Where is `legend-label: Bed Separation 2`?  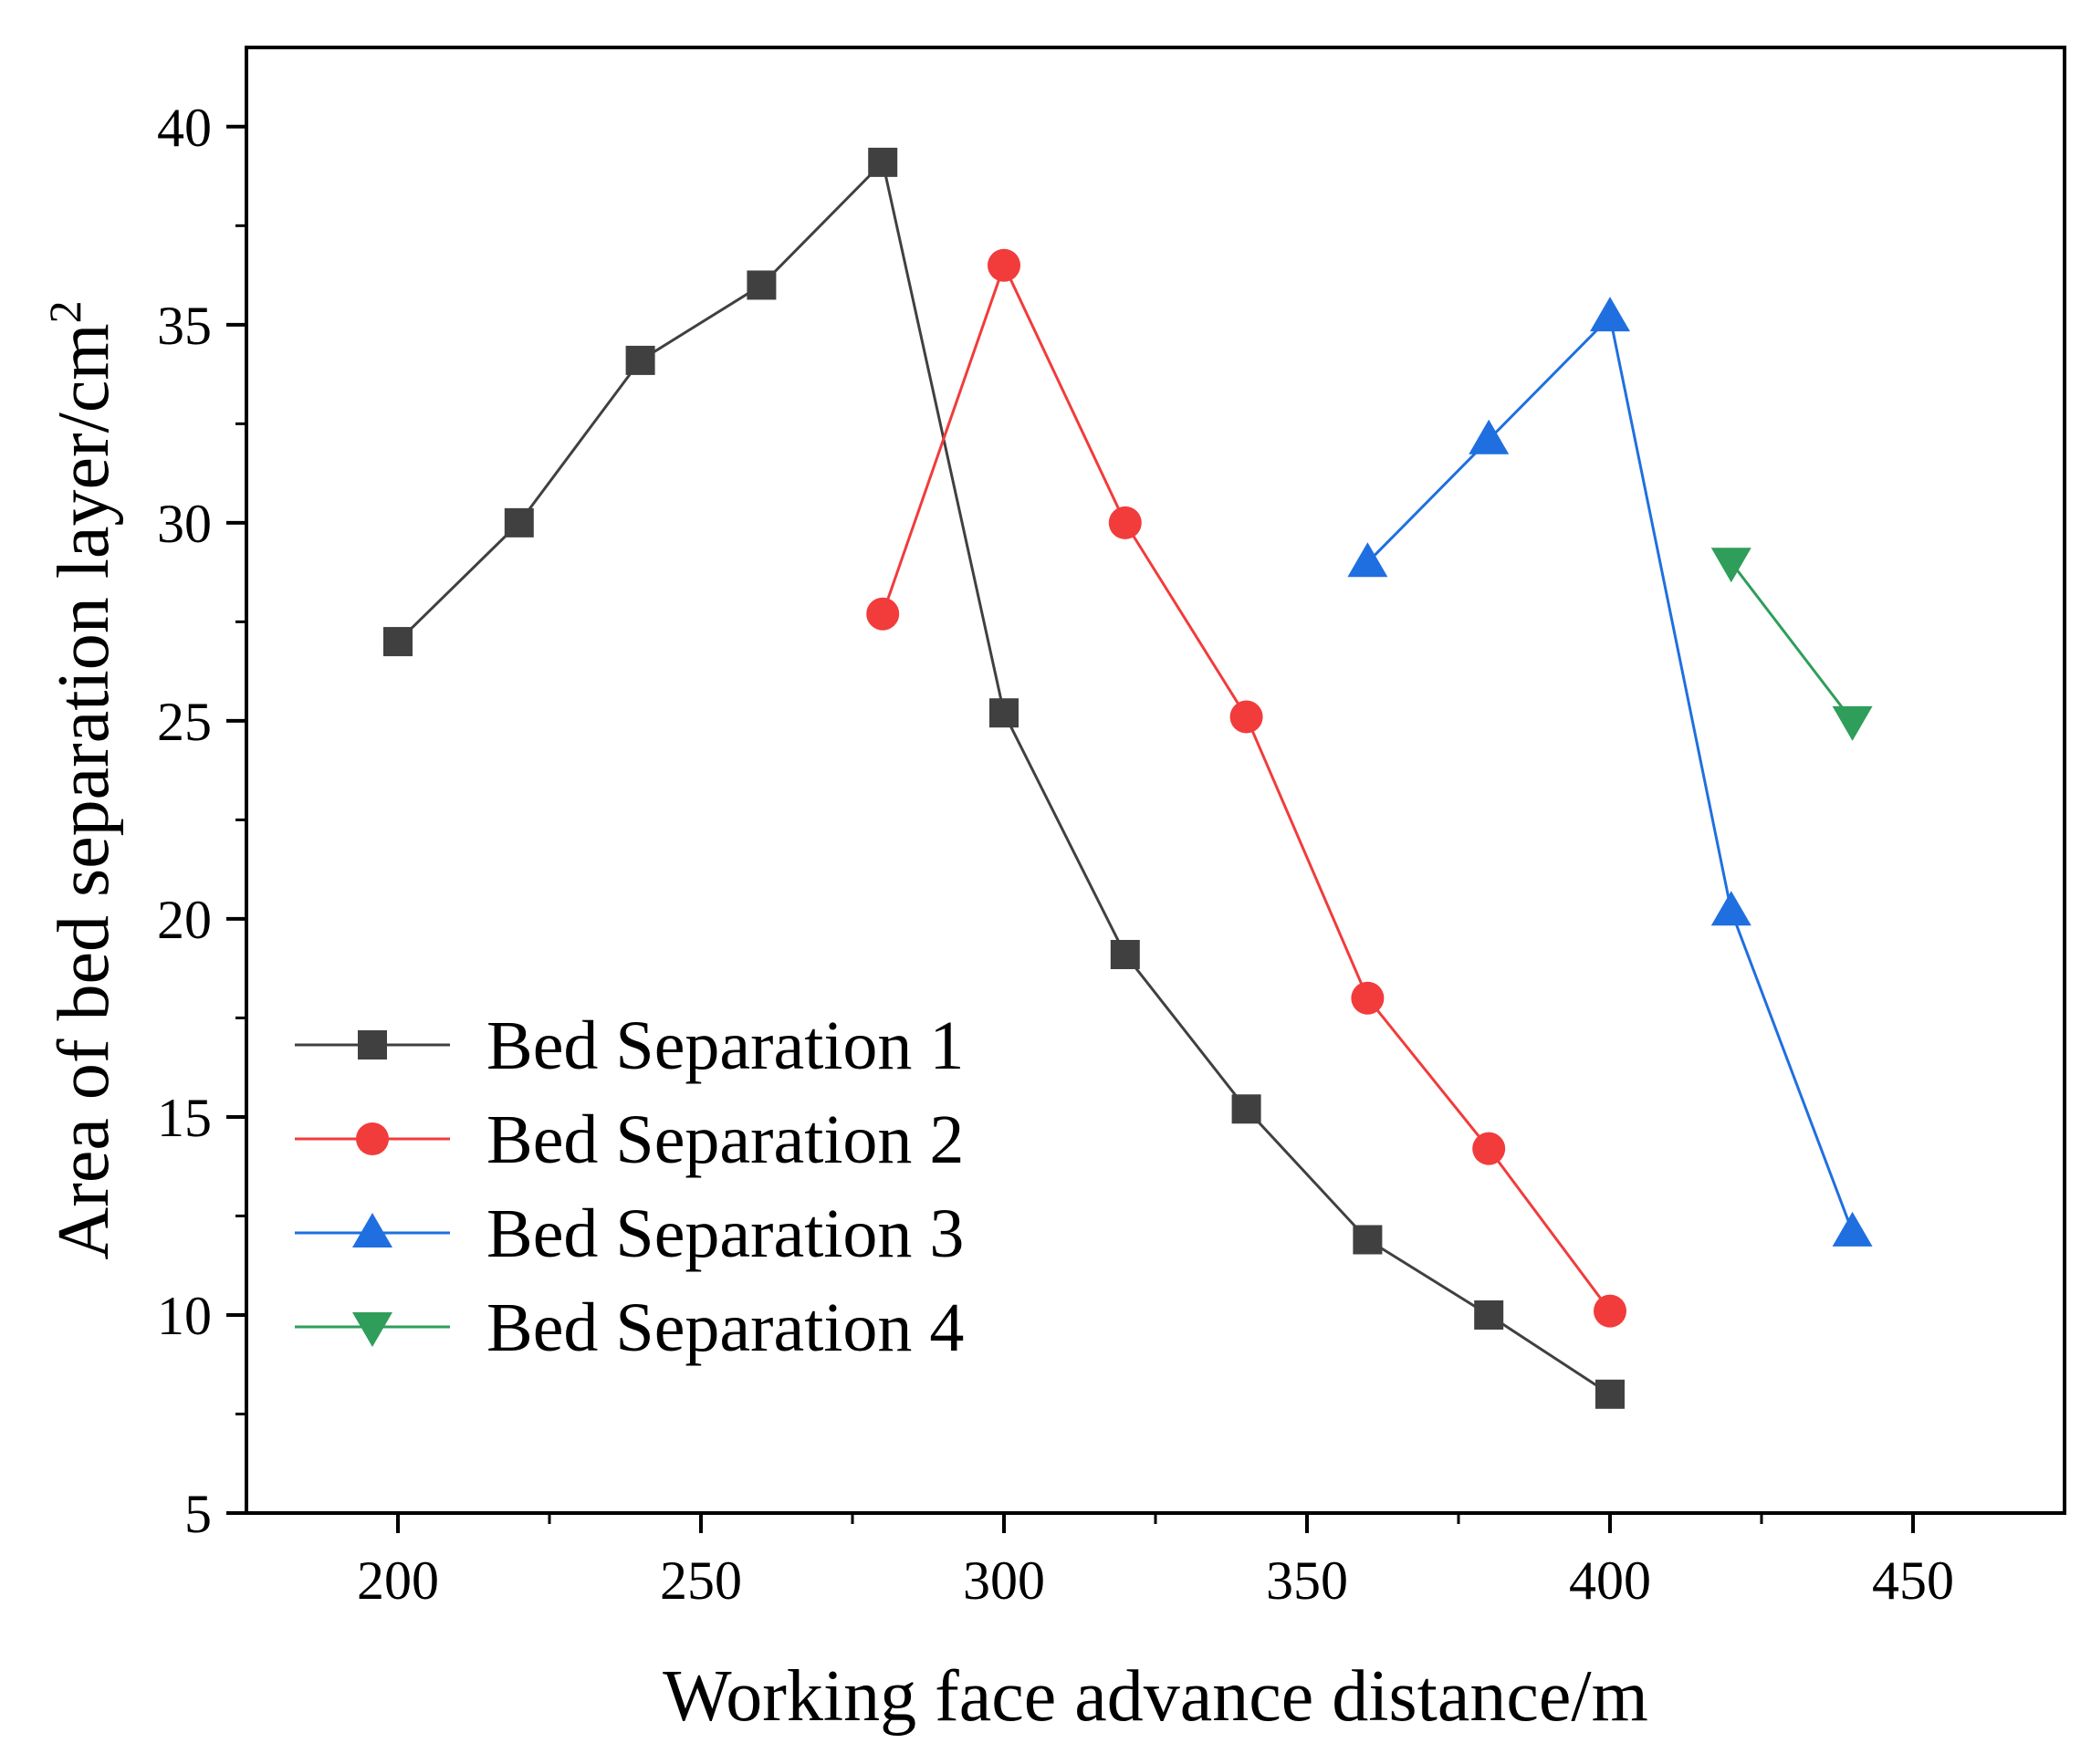
legend-label: Bed Separation 2 is located at coordinates (725, 1139).